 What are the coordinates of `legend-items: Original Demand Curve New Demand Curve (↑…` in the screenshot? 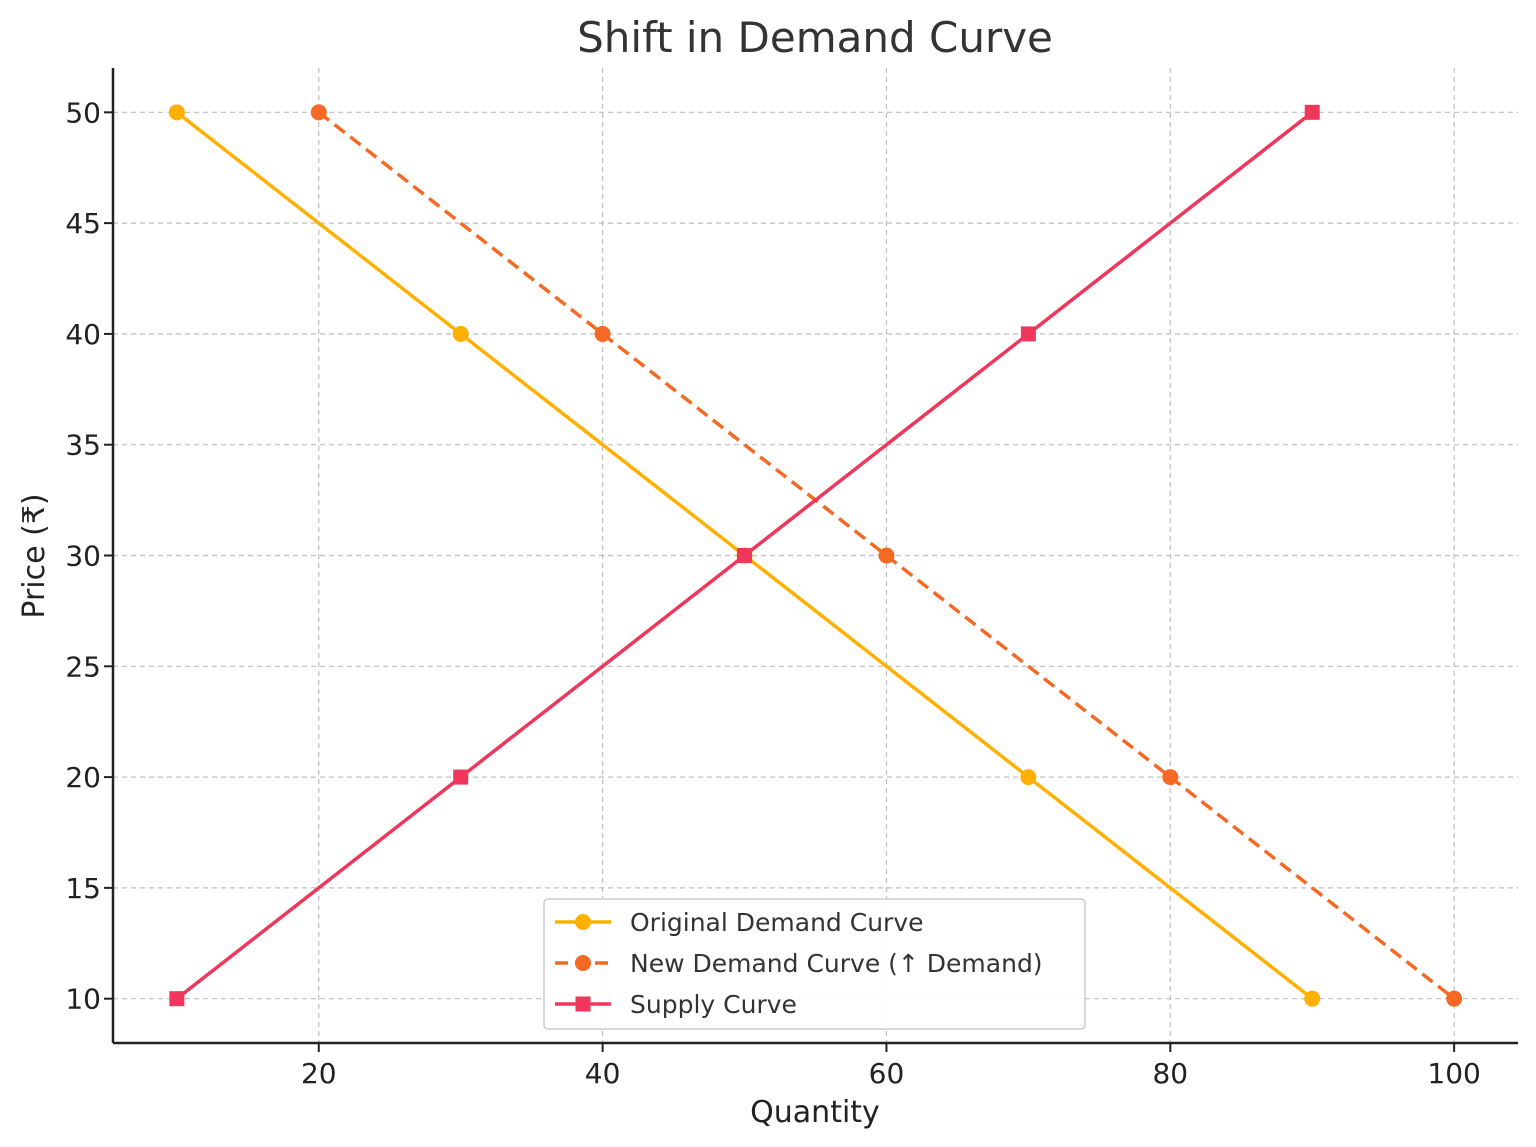 It's located at (799, 963).